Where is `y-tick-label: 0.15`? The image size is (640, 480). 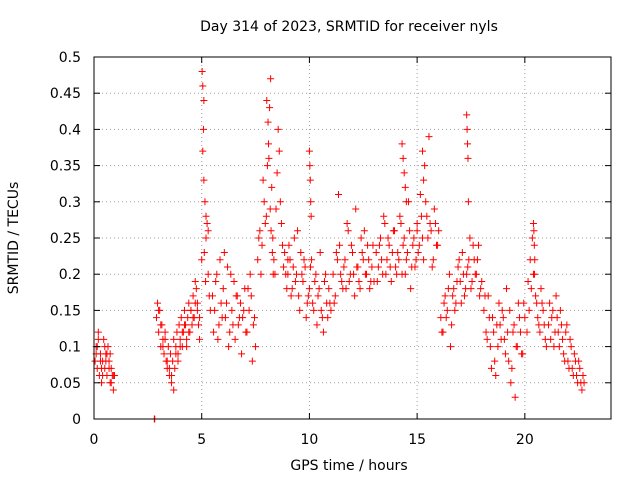
y-tick-label: 0.15 is located at coordinates (65, 311).